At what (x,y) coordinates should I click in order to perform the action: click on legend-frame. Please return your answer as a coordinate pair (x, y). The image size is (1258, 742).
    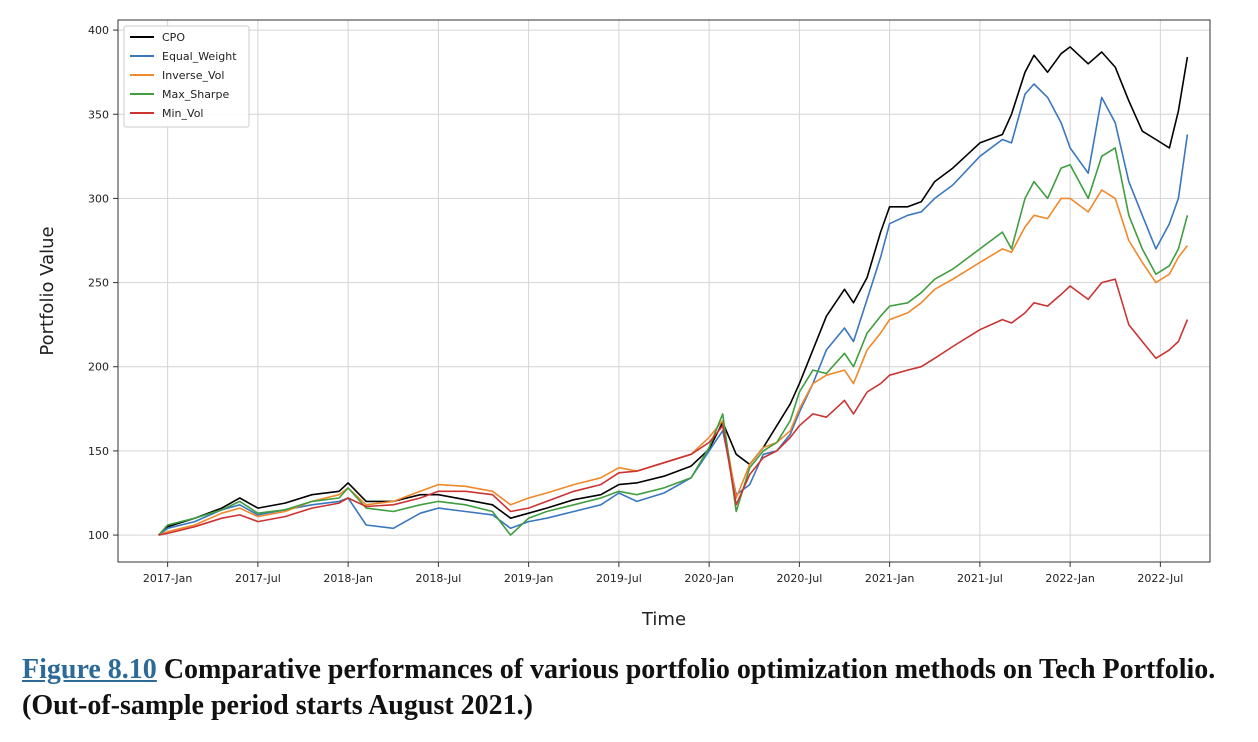
    Looking at the image, I should click on (186, 76).